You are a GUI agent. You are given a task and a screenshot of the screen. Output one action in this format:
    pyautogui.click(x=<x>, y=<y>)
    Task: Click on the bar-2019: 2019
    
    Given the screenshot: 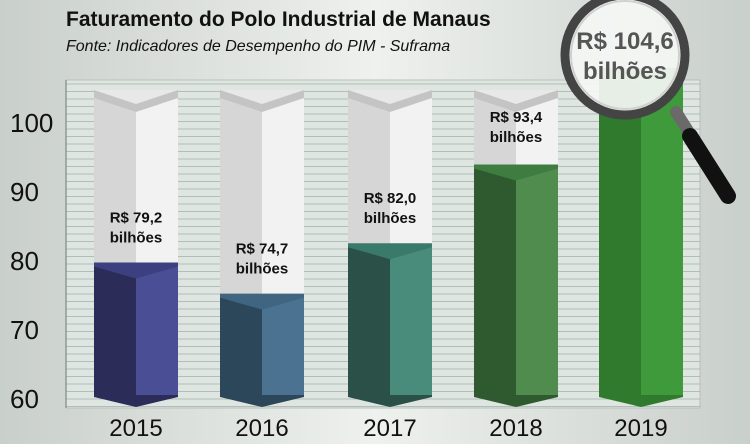 What is the action you would take?
    pyautogui.click(x=641, y=255)
    